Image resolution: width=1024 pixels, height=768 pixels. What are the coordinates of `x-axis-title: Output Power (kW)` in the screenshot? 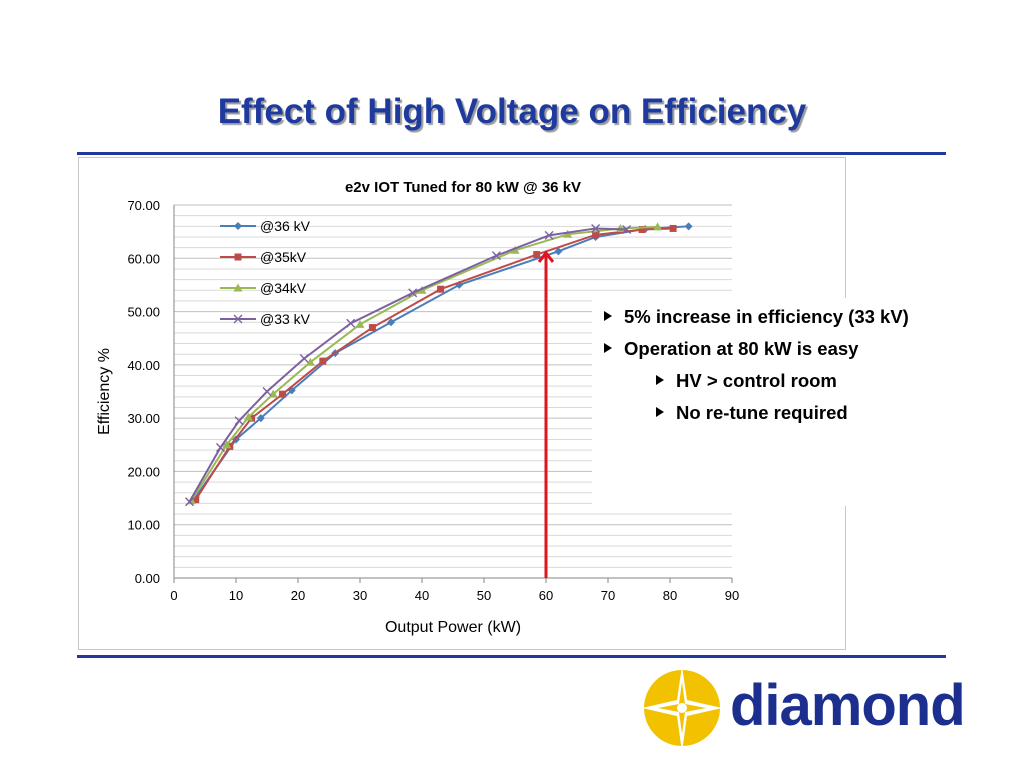 It's located at (453, 627).